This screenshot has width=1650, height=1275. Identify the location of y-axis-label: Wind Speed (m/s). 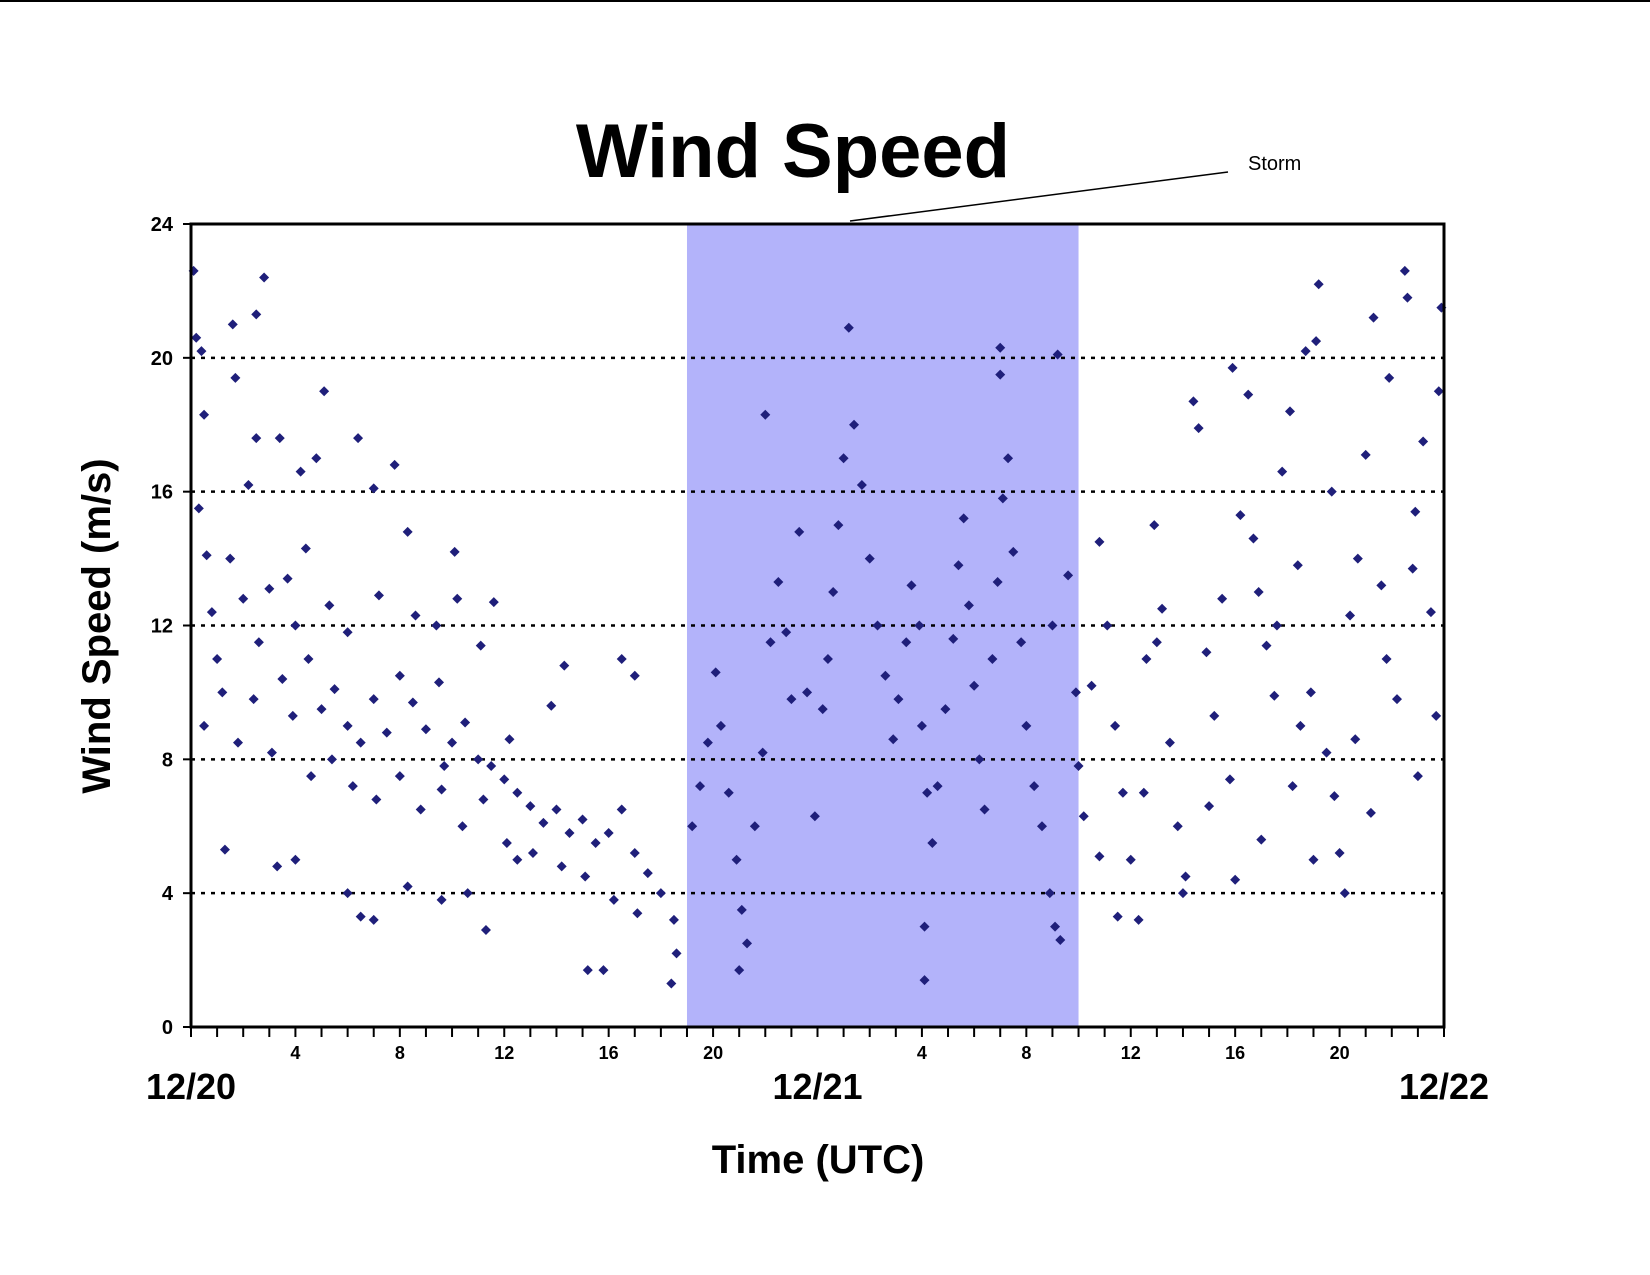
(97, 625).